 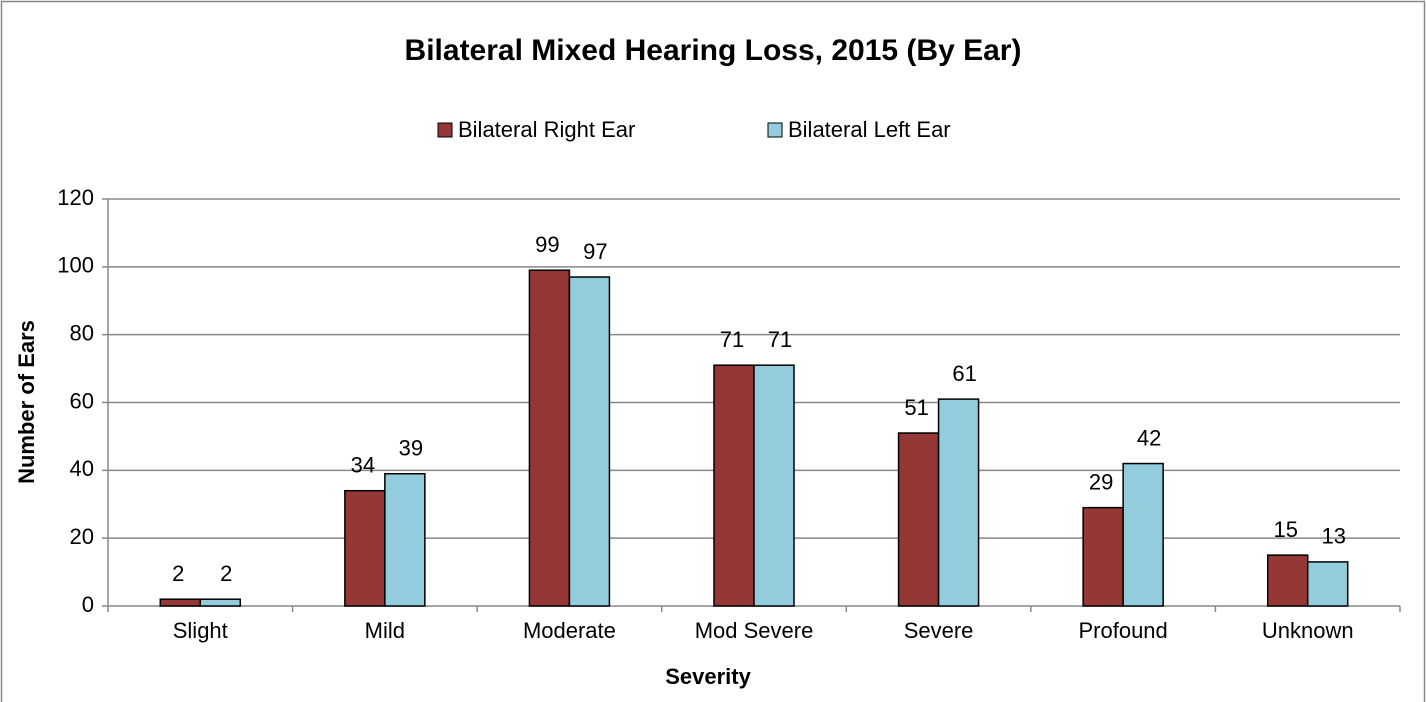 What do you see at coordinates (939, 630) in the screenshot?
I see `x-tick-label: Severe` at bounding box center [939, 630].